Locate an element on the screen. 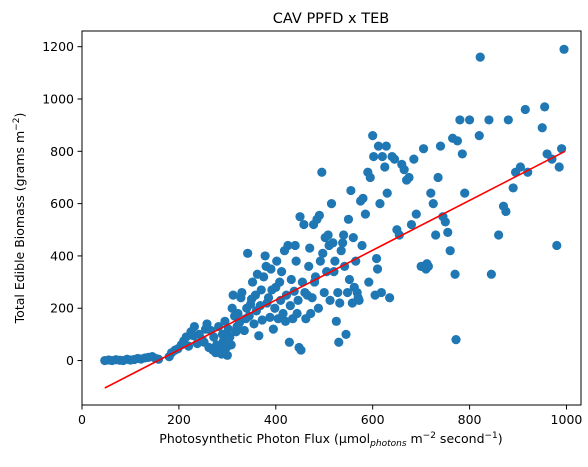  y-tick-label: 200 is located at coordinates (62, 308).